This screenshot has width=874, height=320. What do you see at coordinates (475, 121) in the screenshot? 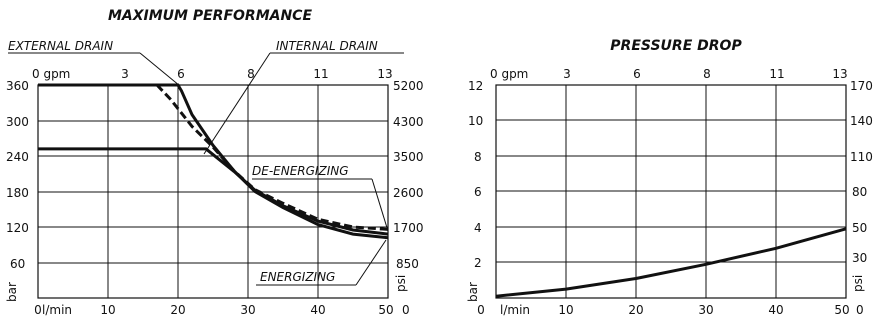
I see `chart2-y-tick: 10` at bounding box center [475, 121].